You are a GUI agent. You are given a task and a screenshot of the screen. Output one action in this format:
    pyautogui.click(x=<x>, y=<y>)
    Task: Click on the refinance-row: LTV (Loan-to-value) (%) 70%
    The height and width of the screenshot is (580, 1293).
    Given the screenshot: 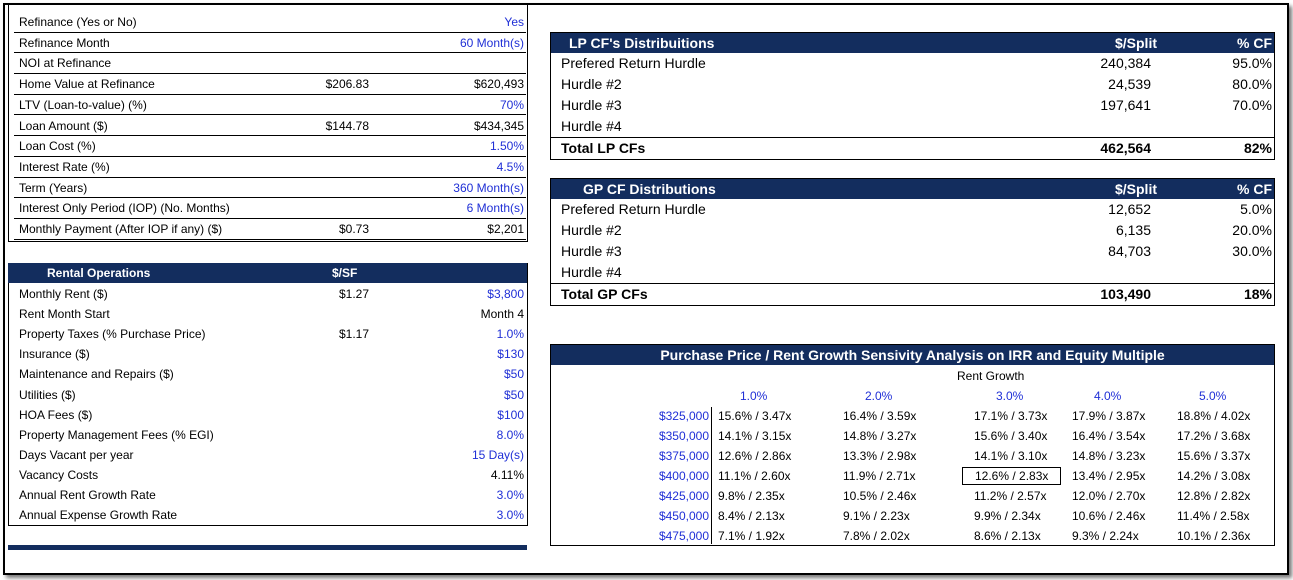 What is the action you would take?
    pyautogui.click(x=270, y=105)
    